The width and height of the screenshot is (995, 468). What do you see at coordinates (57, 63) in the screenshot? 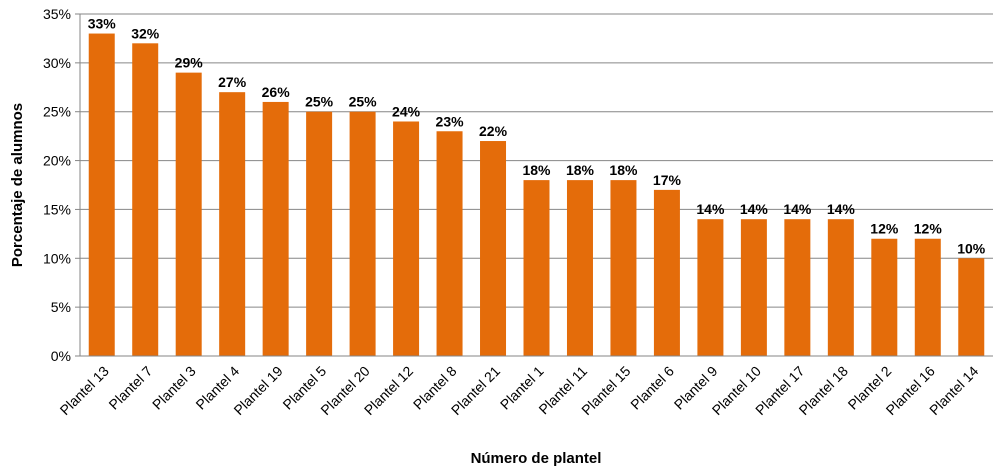
I see `y-tick-label: 30%` at bounding box center [57, 63].